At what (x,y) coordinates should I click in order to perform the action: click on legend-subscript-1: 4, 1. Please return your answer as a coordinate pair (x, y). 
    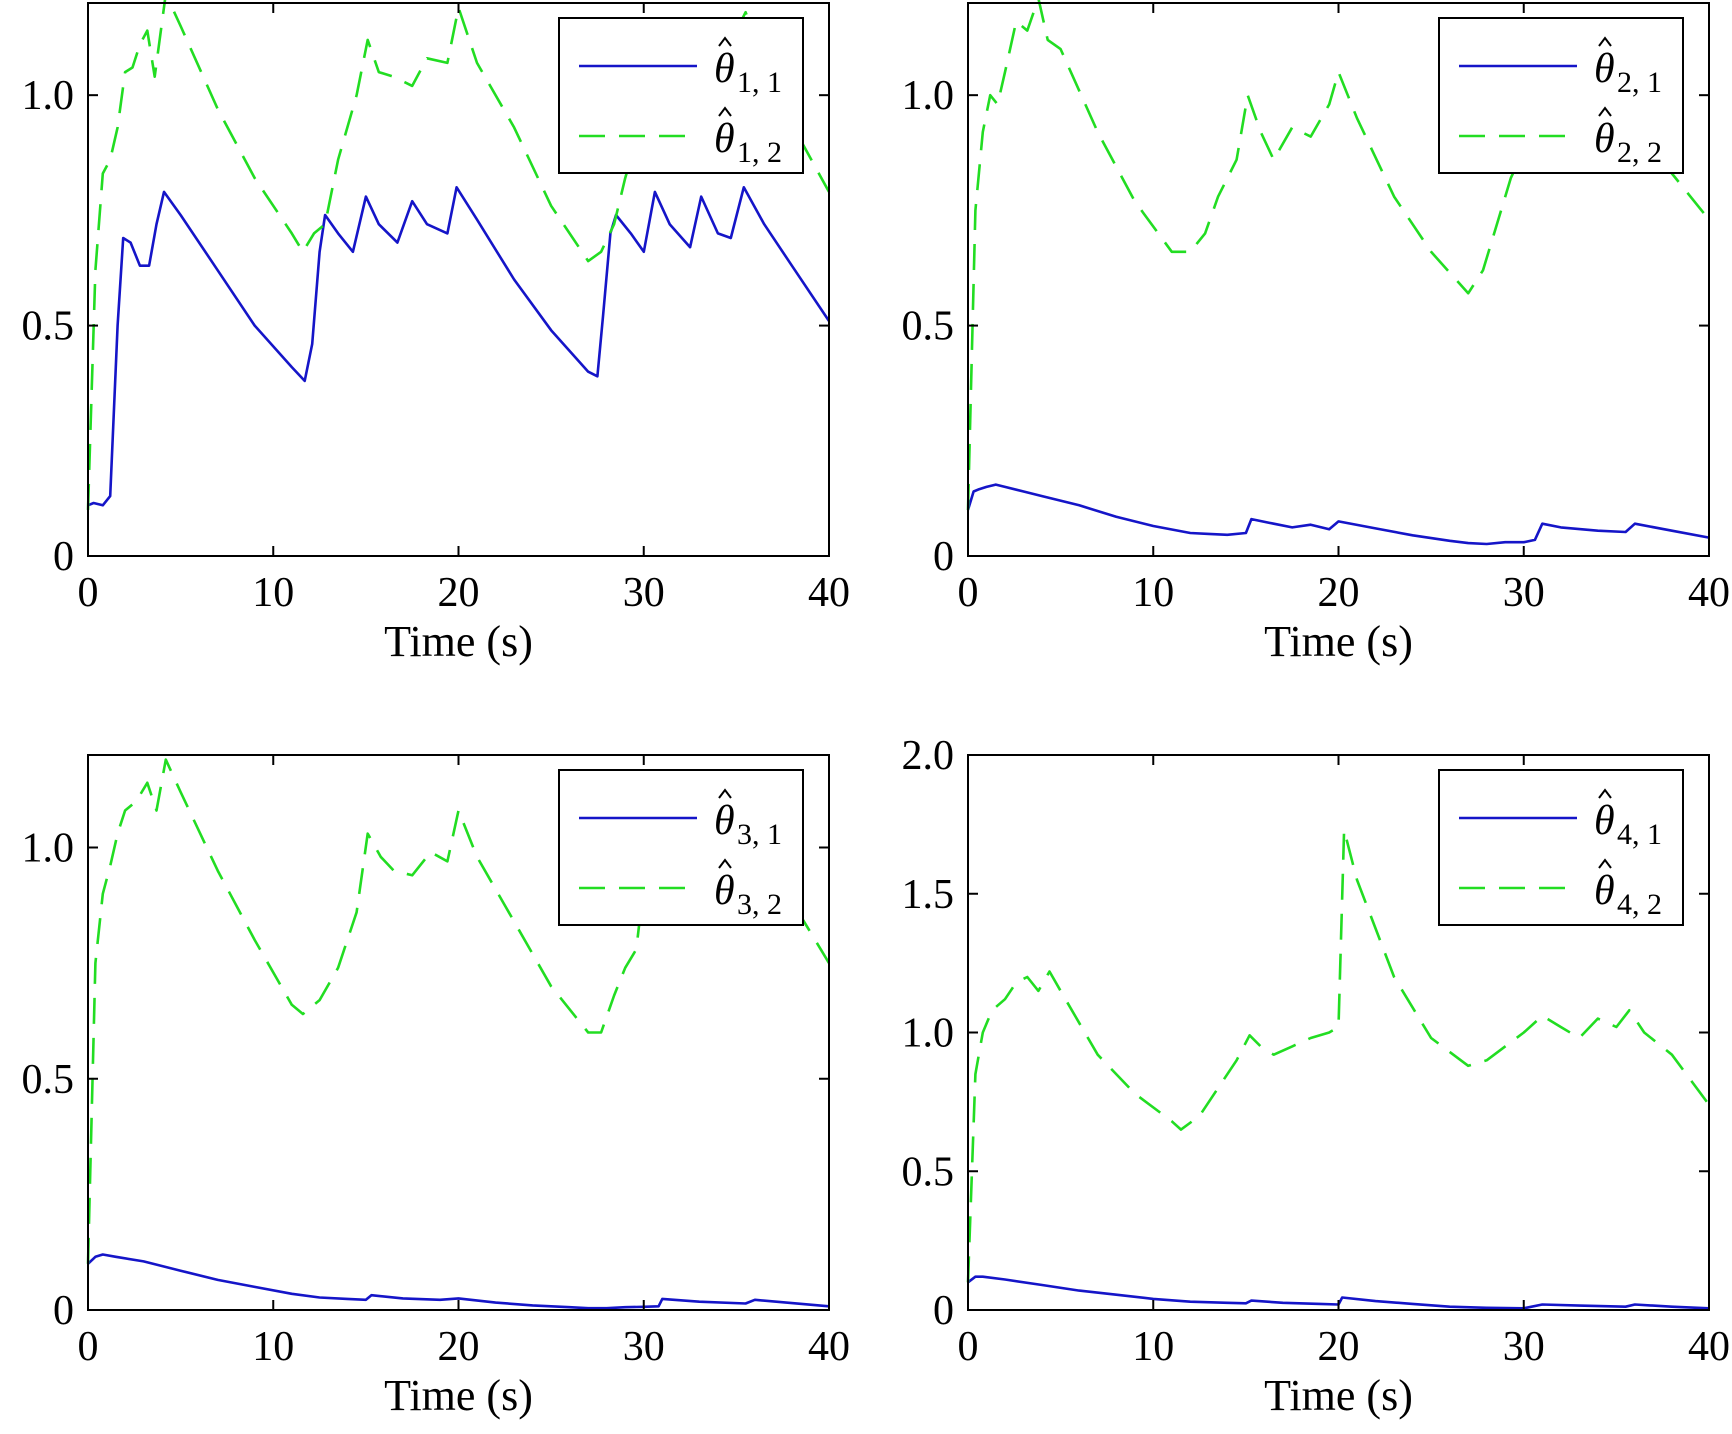
    Looking at the image, I should click on (1639, 834).